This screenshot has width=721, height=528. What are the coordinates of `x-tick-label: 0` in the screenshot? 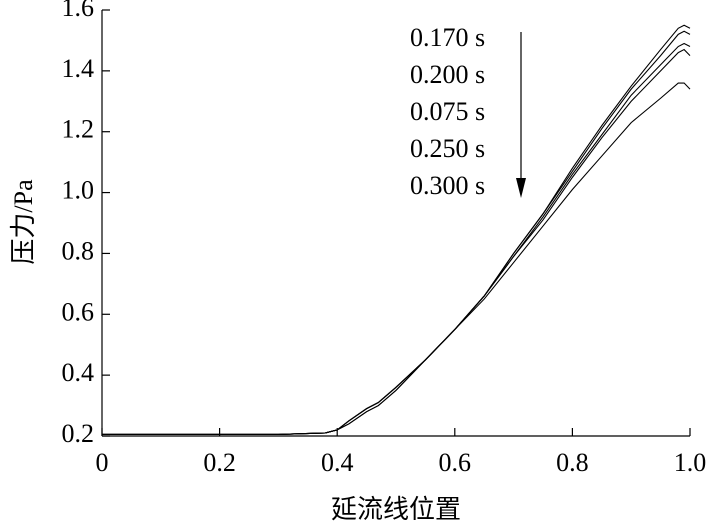 It's located at (102, 462).